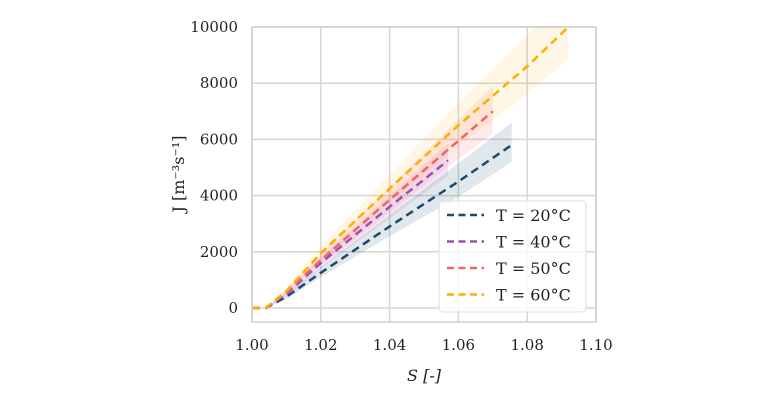 This screenshot has height=410, width=768. Describe the element at coordinates (219, 252) in the screenshot. I see `y-tick-label: 2000` at that location.